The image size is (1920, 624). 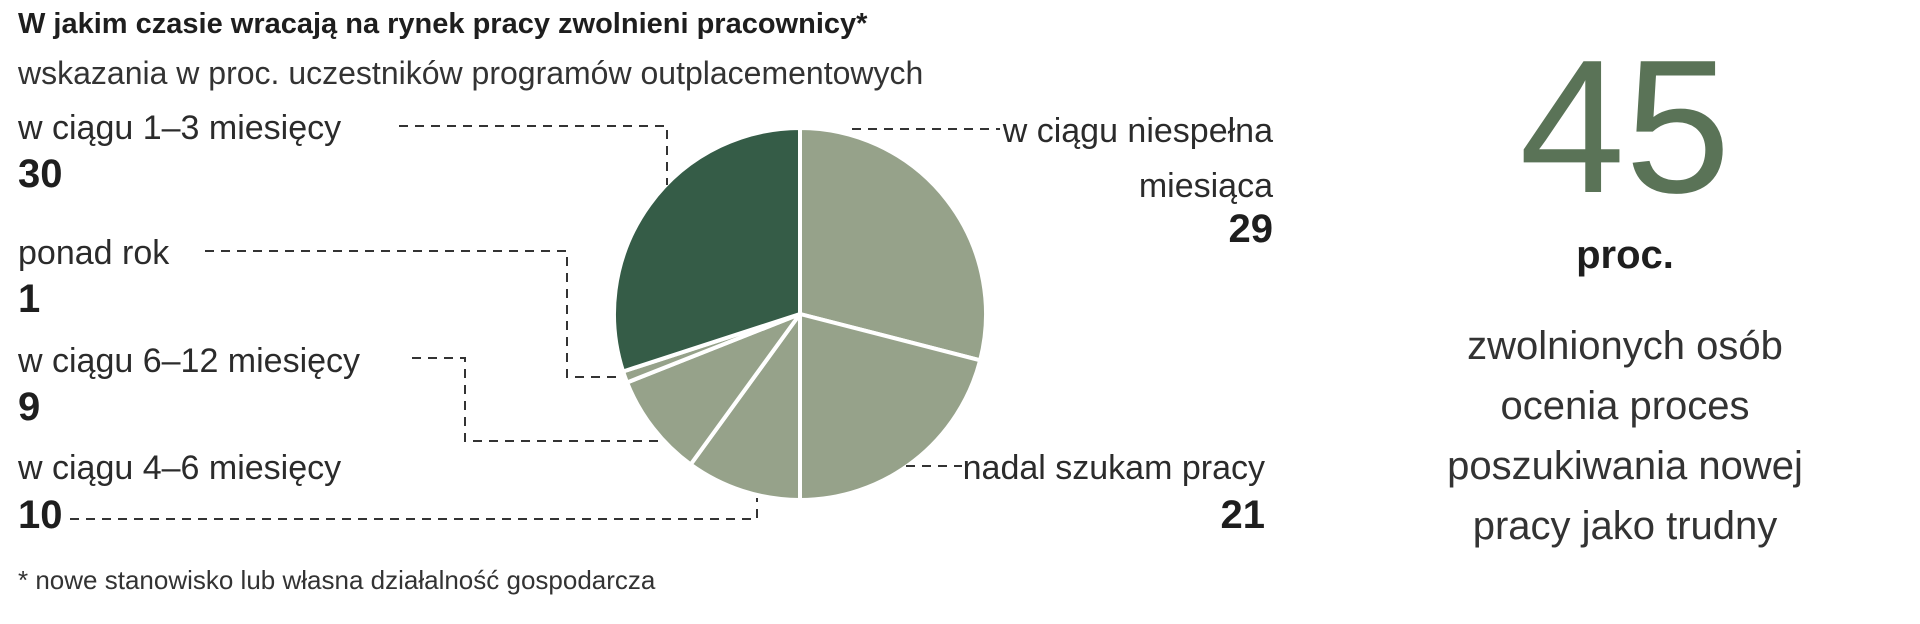 What do you see at coordinates (1625, 466) in the screenshot?
I see `highlight-text-line: poszukiwania nowej` at bounding box center [1625, 466].